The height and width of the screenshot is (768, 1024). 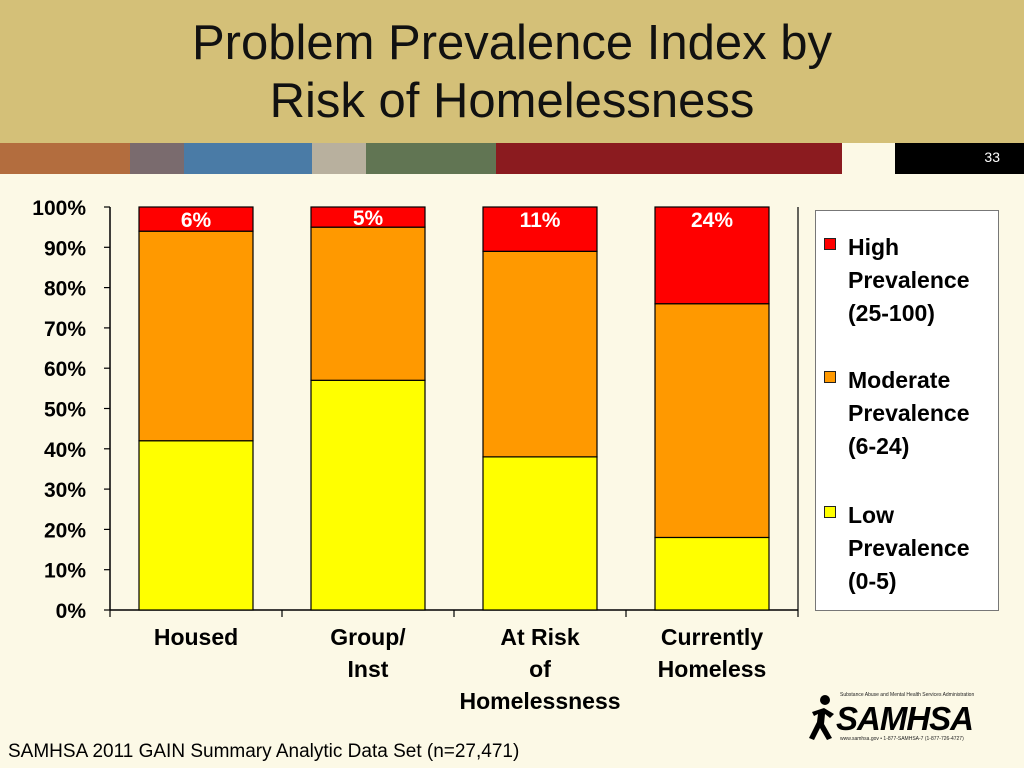 I want to click on legend-label-moderate: Moderate Prevalence (6-24), so click(x=909, y=413).